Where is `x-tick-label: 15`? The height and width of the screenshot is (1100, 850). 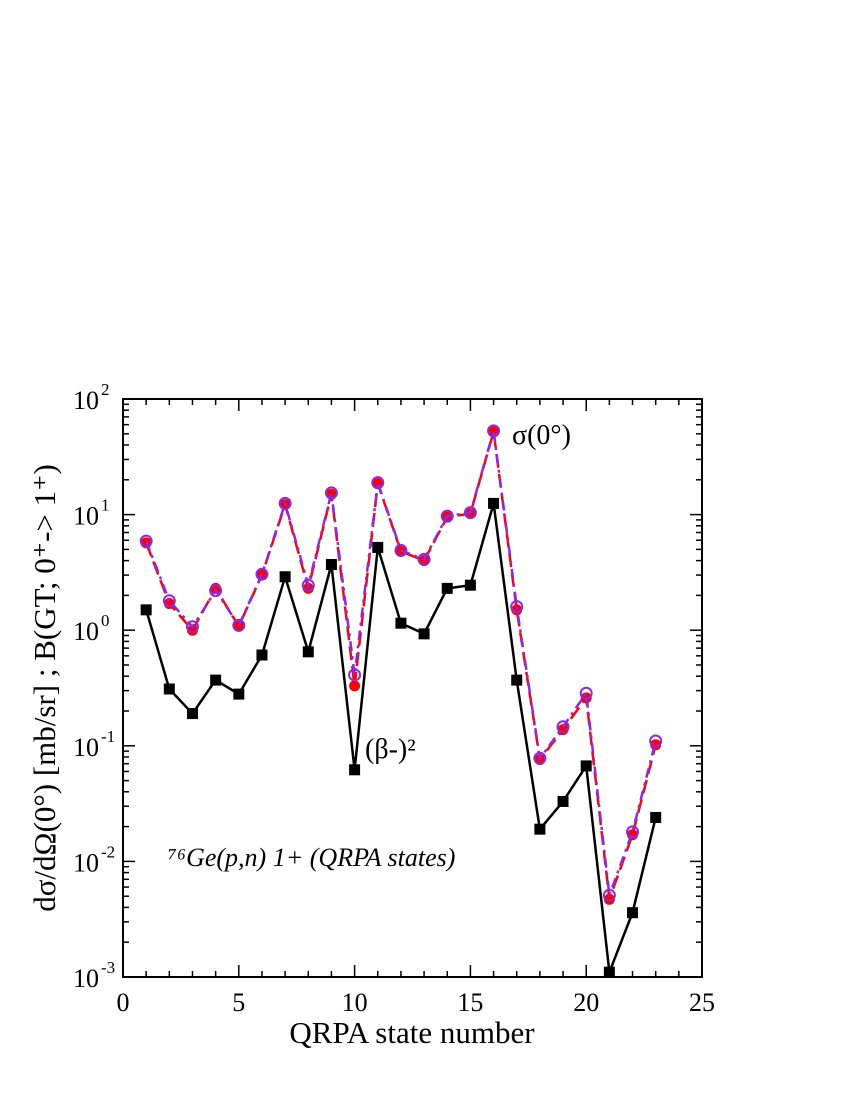
x-tick-label: 15 is located at coordinates (470, 1002).